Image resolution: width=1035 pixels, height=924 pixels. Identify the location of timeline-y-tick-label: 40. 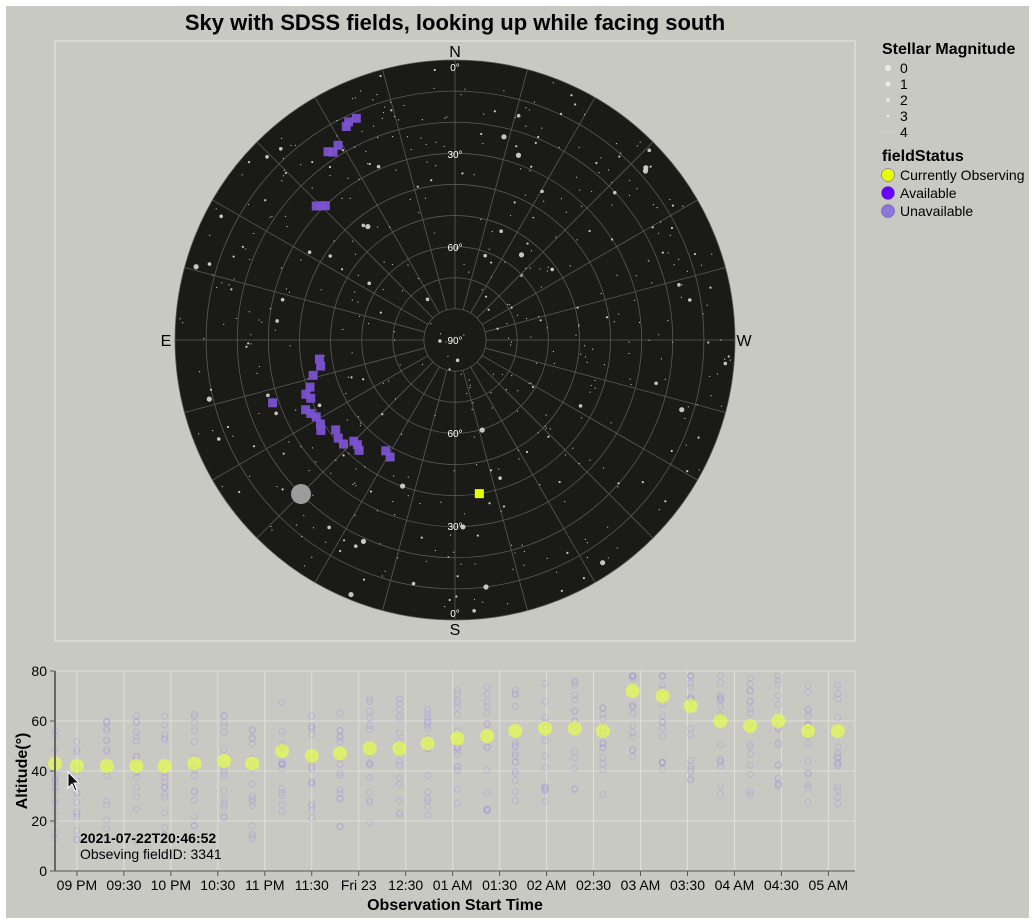
(39, 771).